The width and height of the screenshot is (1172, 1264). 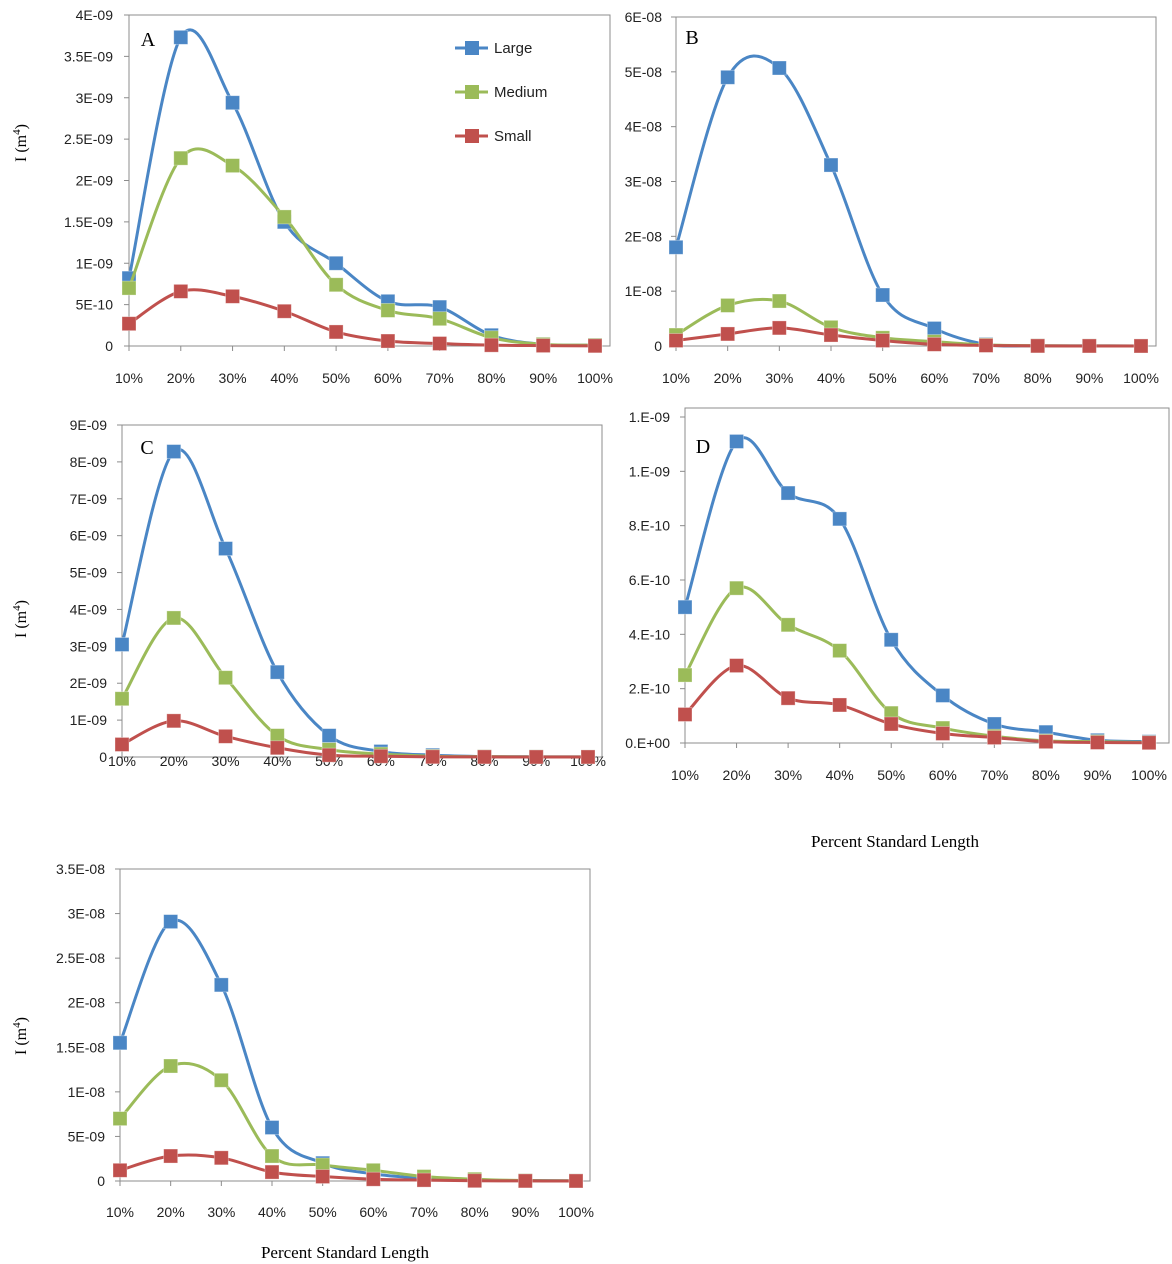 I want to click on y-tick-label: 3.5E-09, so click(x=88, y=56).